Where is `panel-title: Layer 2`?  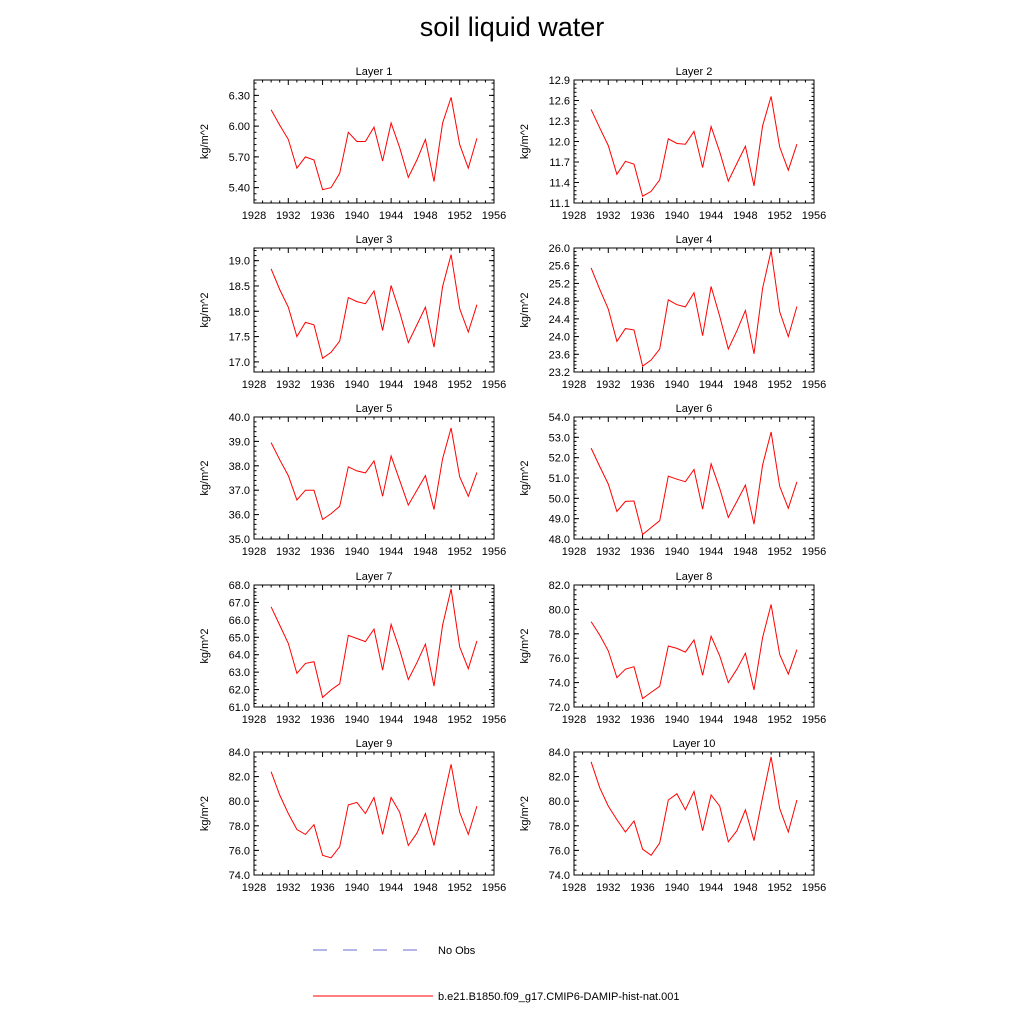
panel-title: Layer 2 is located at coordinates (694, 72).